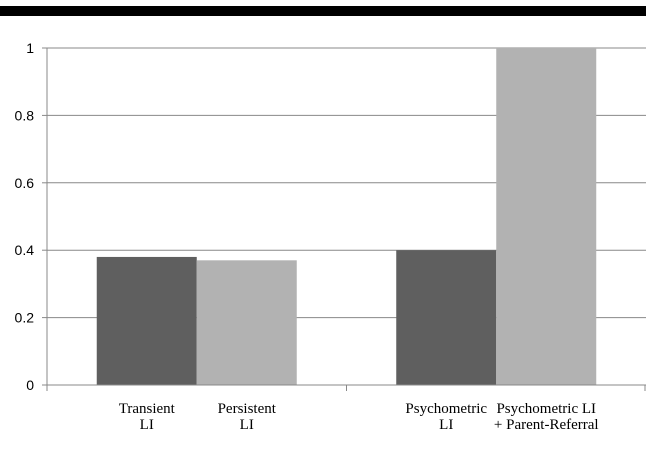  What do you see at coordinates (25, 250) in the screenshot?
I see `y-tick-label: 0.4` at bounding box center [25, 250].